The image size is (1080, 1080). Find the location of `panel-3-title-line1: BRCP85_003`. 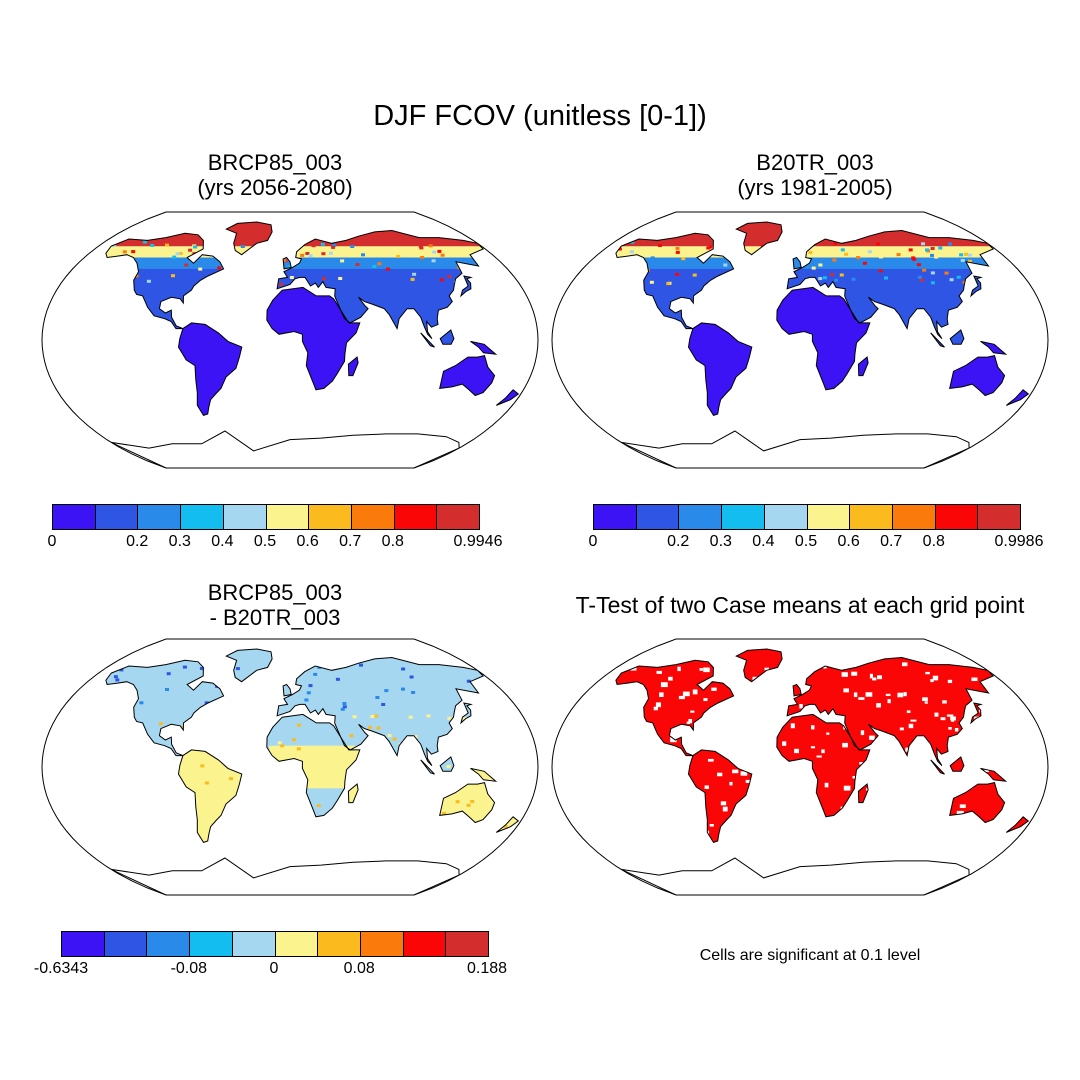

panel-3-title-line1: BRCP85_003 is located at coordinates (275, 592).